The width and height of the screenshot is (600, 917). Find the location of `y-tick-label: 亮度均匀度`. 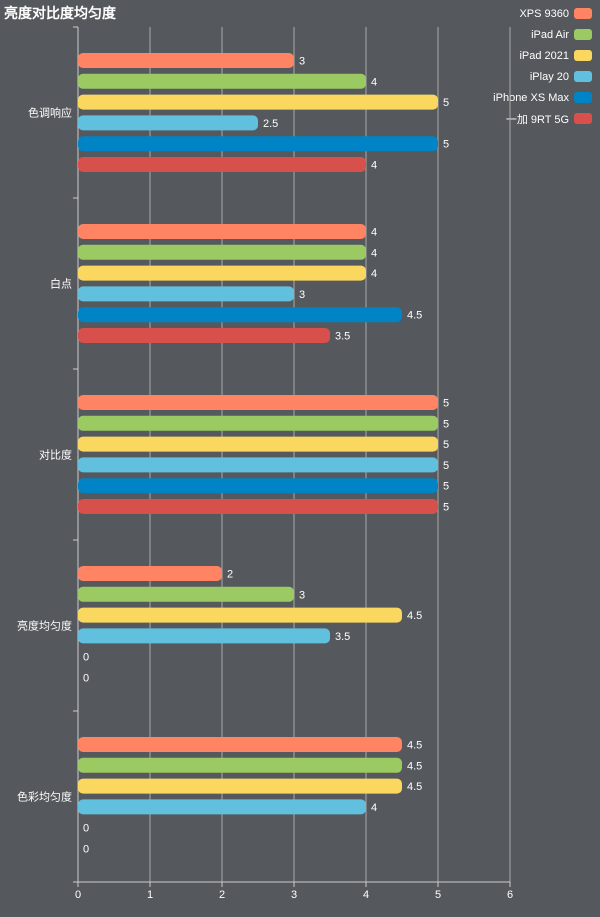

y-tick-label: 亮度均匀度 is located at coordinates (44, 626).